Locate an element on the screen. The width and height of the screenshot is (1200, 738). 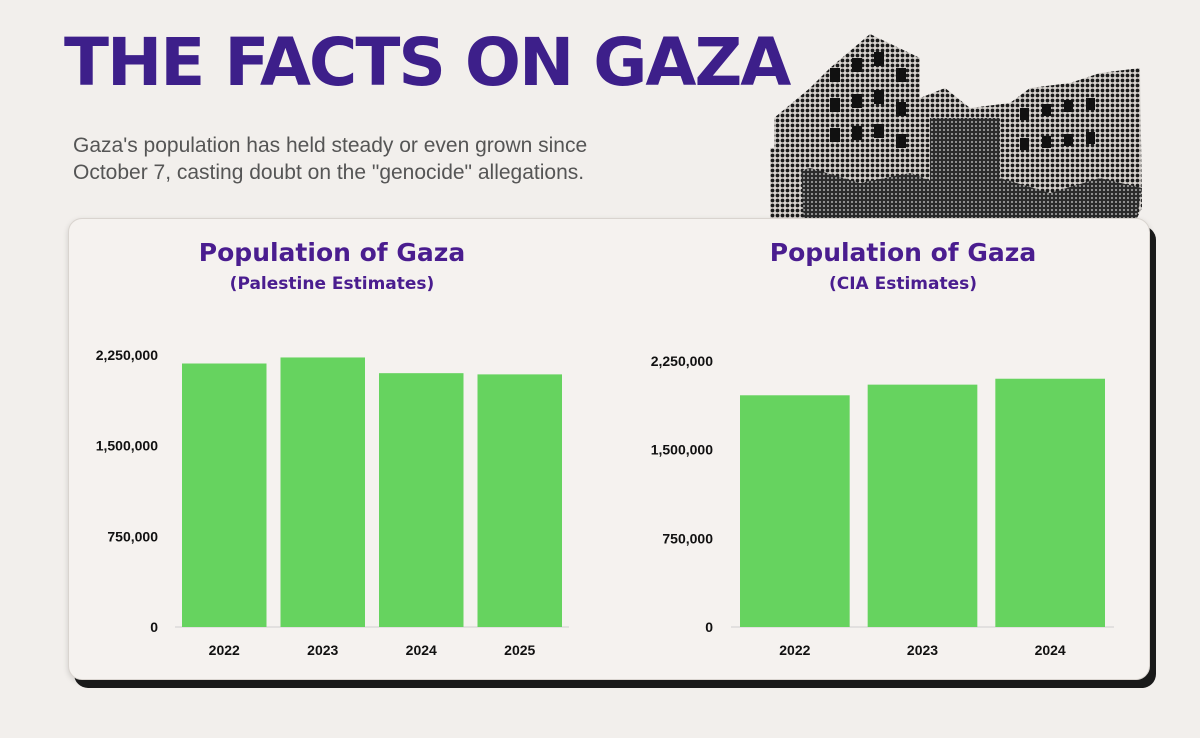
chart-subtitle: (CIA Estimates) is located at coordinates (903, 284).